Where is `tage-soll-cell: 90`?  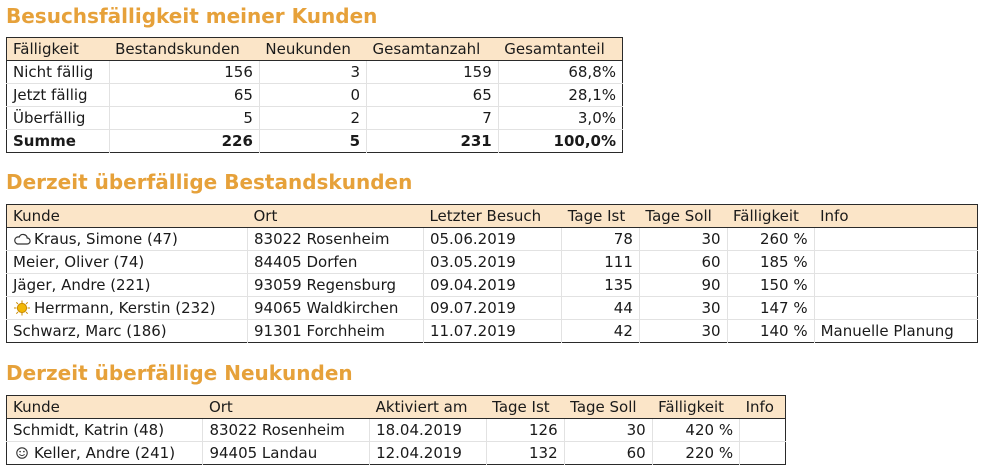
tage-soll-cell: 90 is located at coordinates (683, 285).